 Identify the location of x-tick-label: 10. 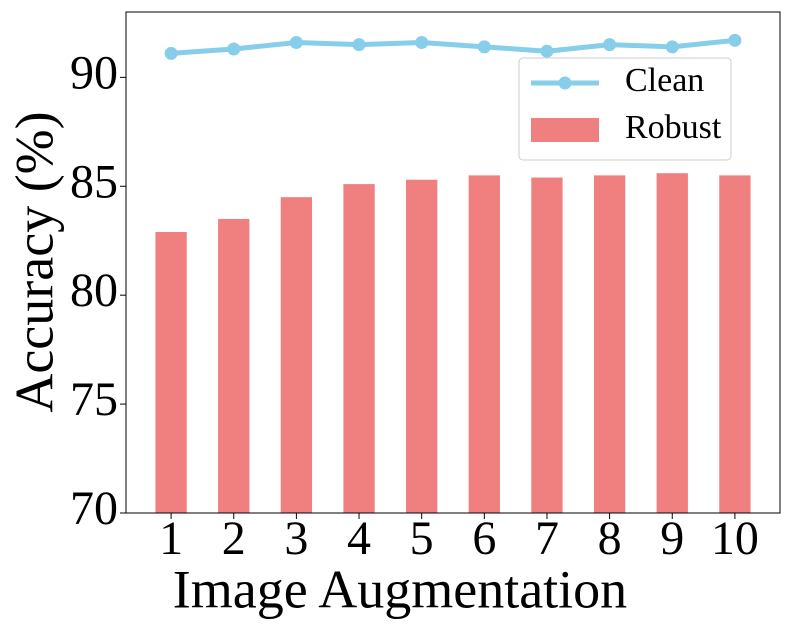
(735, 538).